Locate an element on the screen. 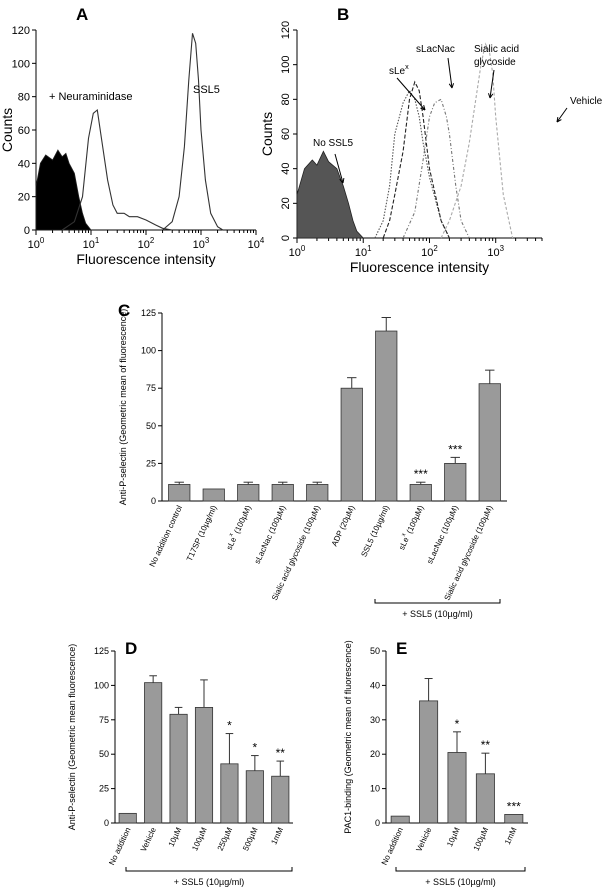 This screenshot has height=893, width=612. panel-c-group-bracket is located at coordinates (437, 601).